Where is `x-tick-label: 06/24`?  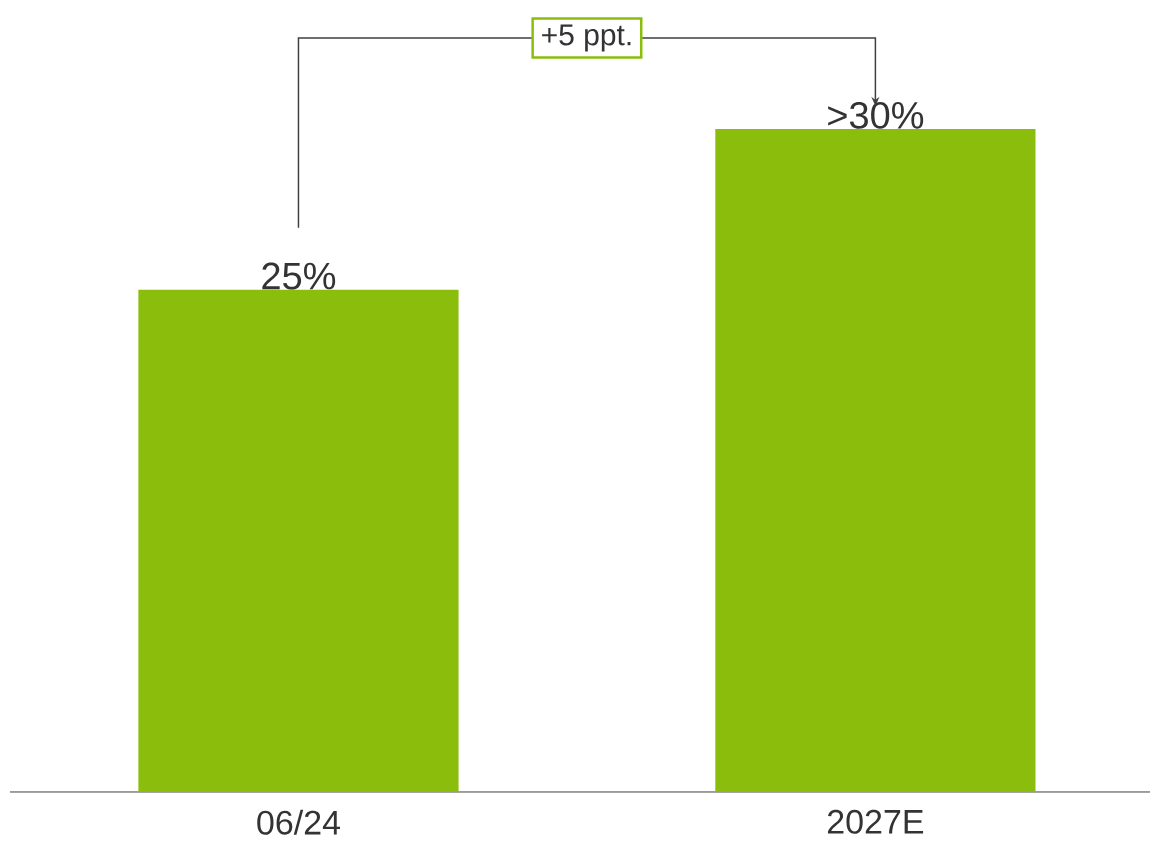 x-tick-label: 06/24 is located at coordinates (298, 822).